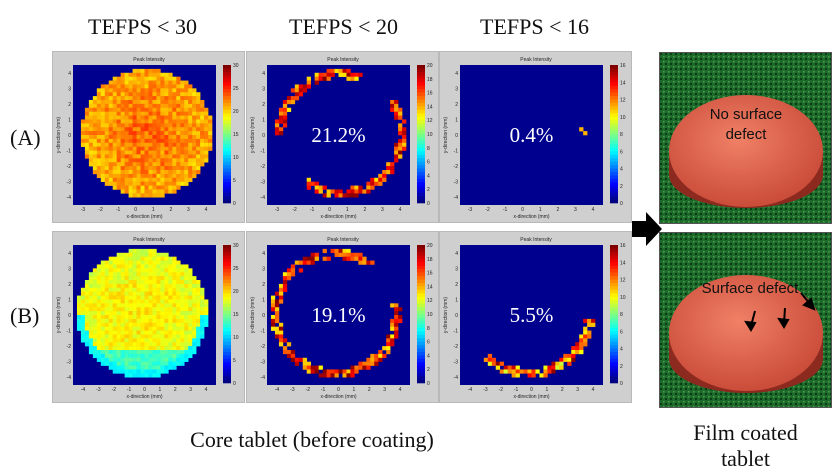 Image resolution: width=832 pixels, height=472 pixels. Describe the element at coordinates (751, 288) in the screenshot. I see `photo-bottom-text: Surface defect` at that location.